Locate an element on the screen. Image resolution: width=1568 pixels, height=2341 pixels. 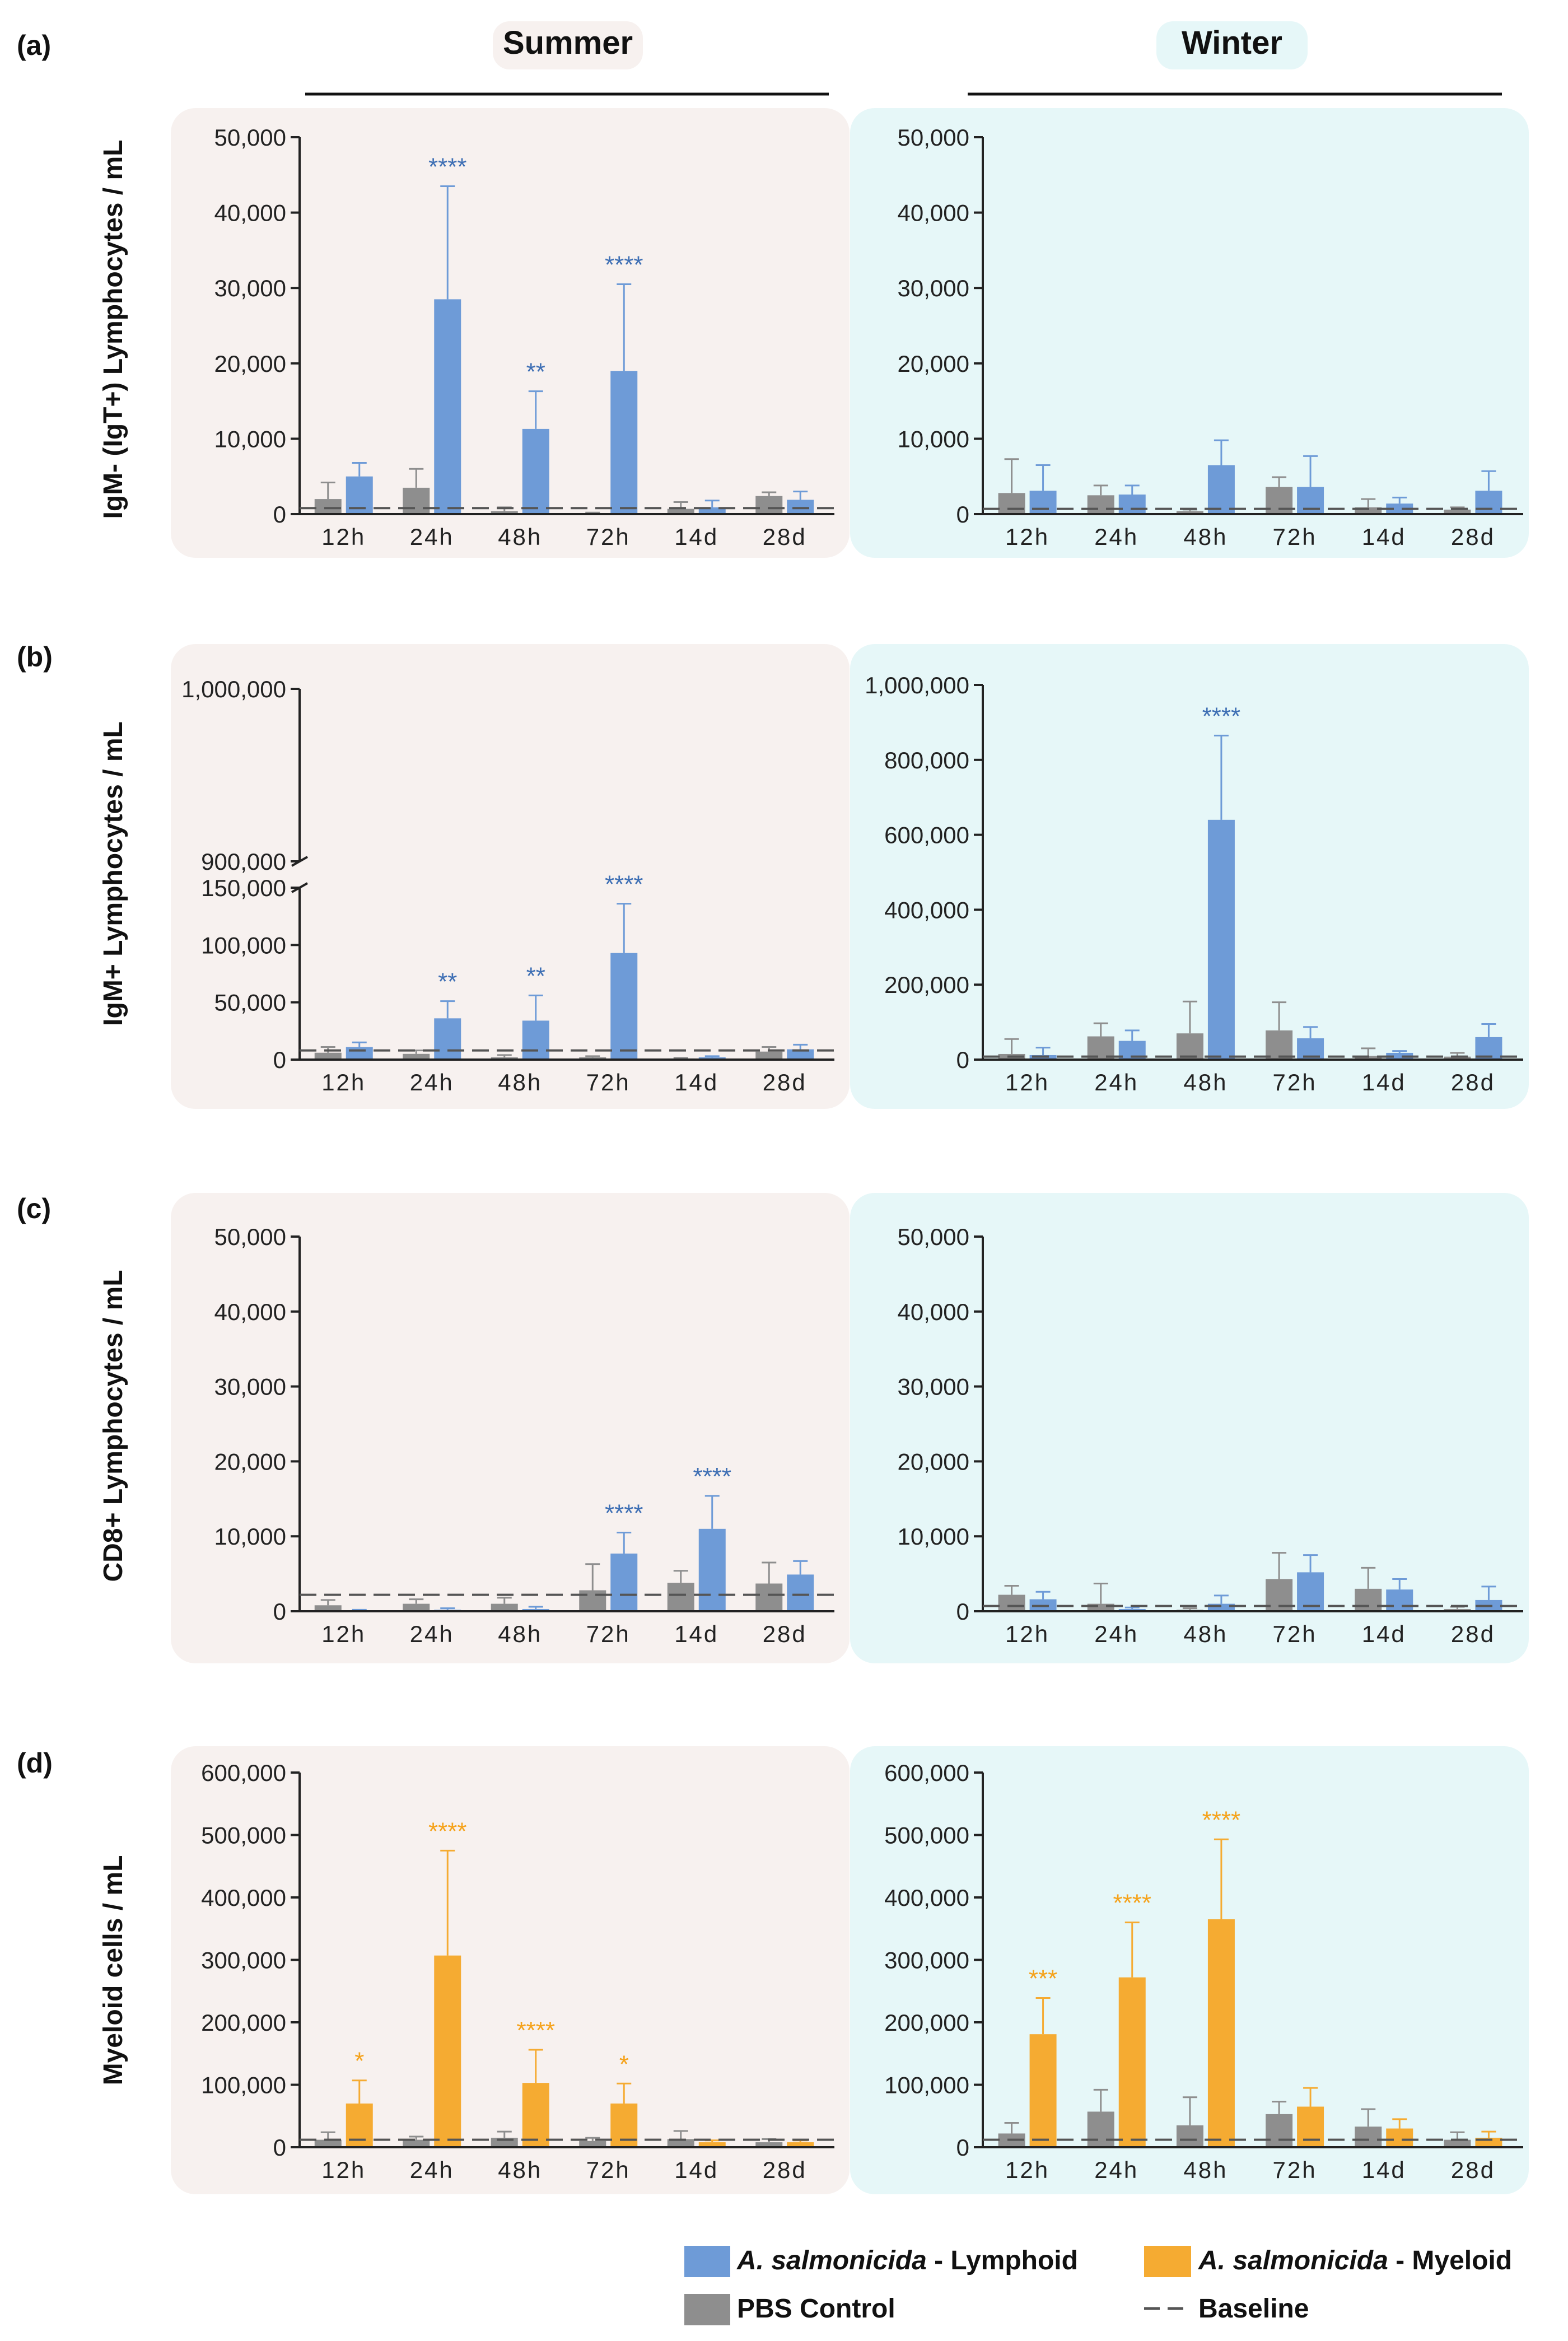
ylabel-a: IgM- (IgT+) Lymphocytes / mL is located at coordinates (114, 329).